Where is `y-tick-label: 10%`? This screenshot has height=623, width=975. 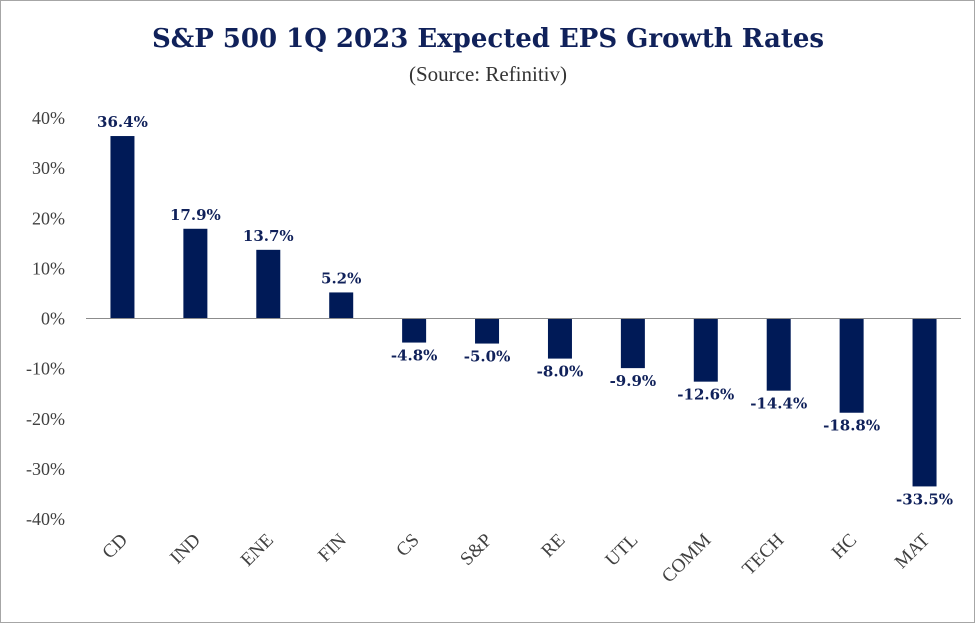 y-tick-label: 10% is located at coordinates (48, 268).